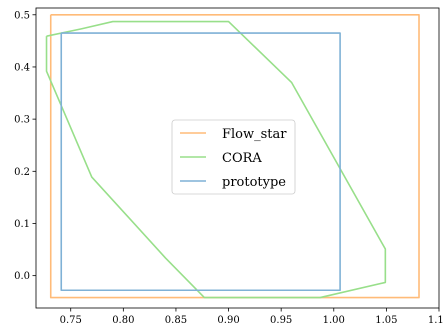  Describe the element at coordinates (254, 134) in the screenshot. I see `legend-label: Flow_star` at that location.